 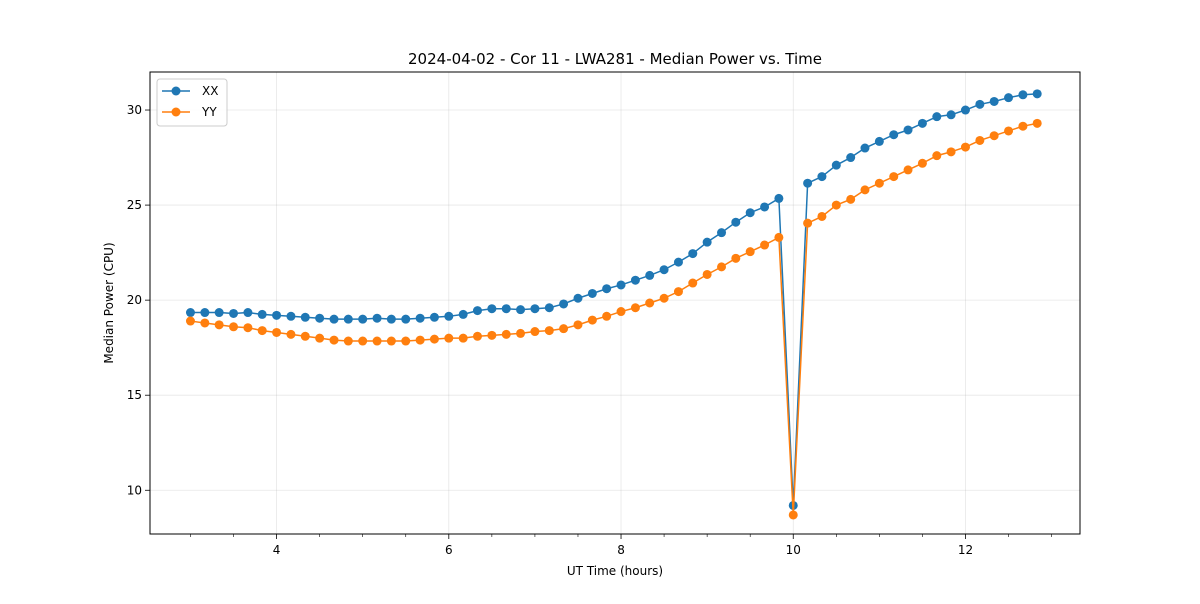 What do you see at coordinates (621, 550) in the screenshot?
I see `x-tick-label: 8` at bounding box center [621, 550].